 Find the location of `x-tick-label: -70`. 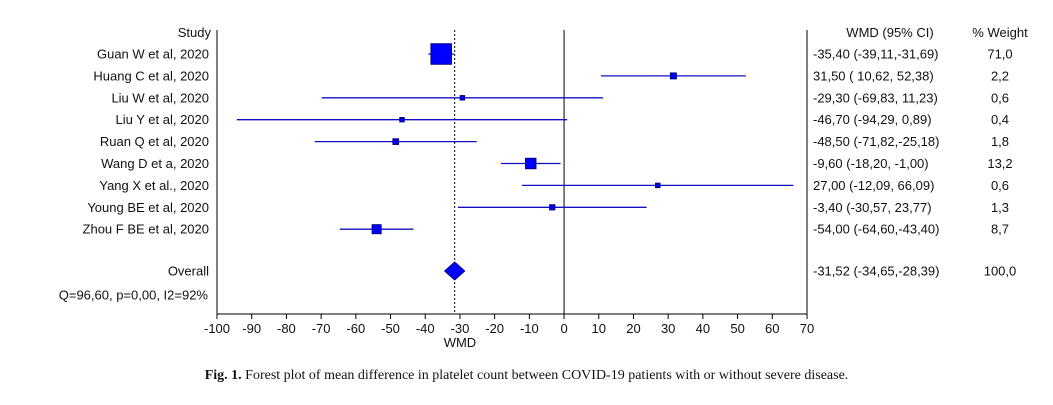

x-tick-label: -70 is located at coordinates (321, 328).